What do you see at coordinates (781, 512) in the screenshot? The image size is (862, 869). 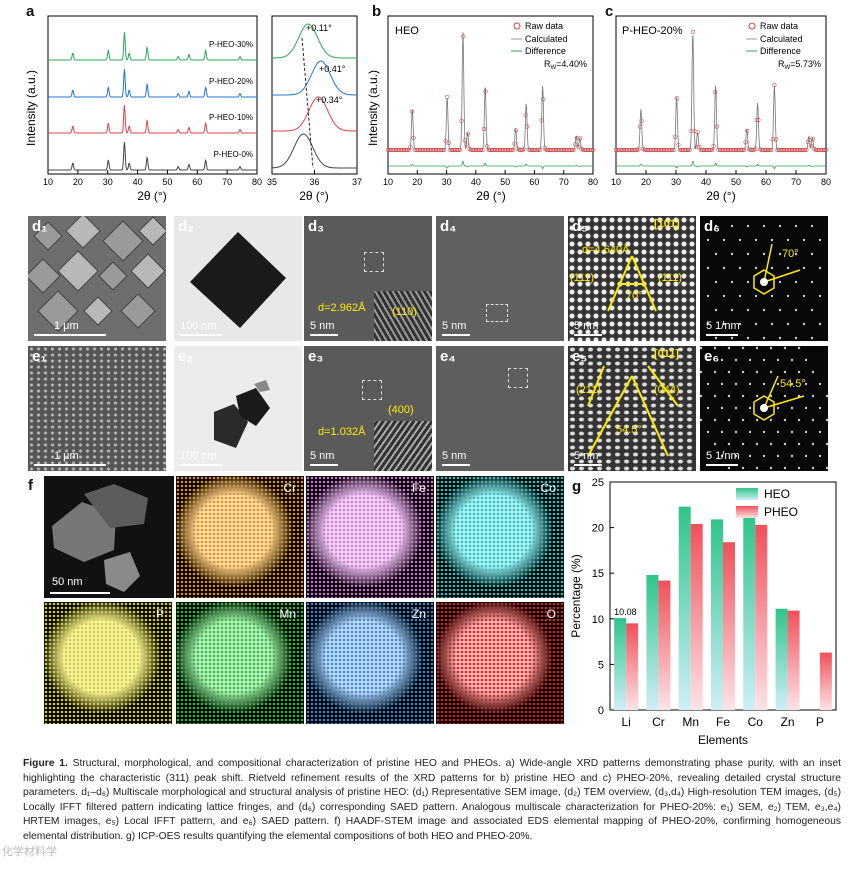 I see `g-legend-pheo: PHEO` at bounding box center [781, 512].